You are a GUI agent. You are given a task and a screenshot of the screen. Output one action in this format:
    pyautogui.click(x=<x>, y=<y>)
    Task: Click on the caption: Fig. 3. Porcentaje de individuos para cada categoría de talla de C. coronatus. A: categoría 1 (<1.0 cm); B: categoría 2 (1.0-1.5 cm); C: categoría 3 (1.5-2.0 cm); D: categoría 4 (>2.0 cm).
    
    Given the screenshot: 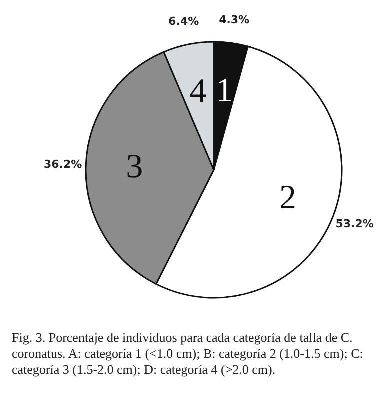 What is the action you would take?
    pyautogui.click(x=188, y=353)
    